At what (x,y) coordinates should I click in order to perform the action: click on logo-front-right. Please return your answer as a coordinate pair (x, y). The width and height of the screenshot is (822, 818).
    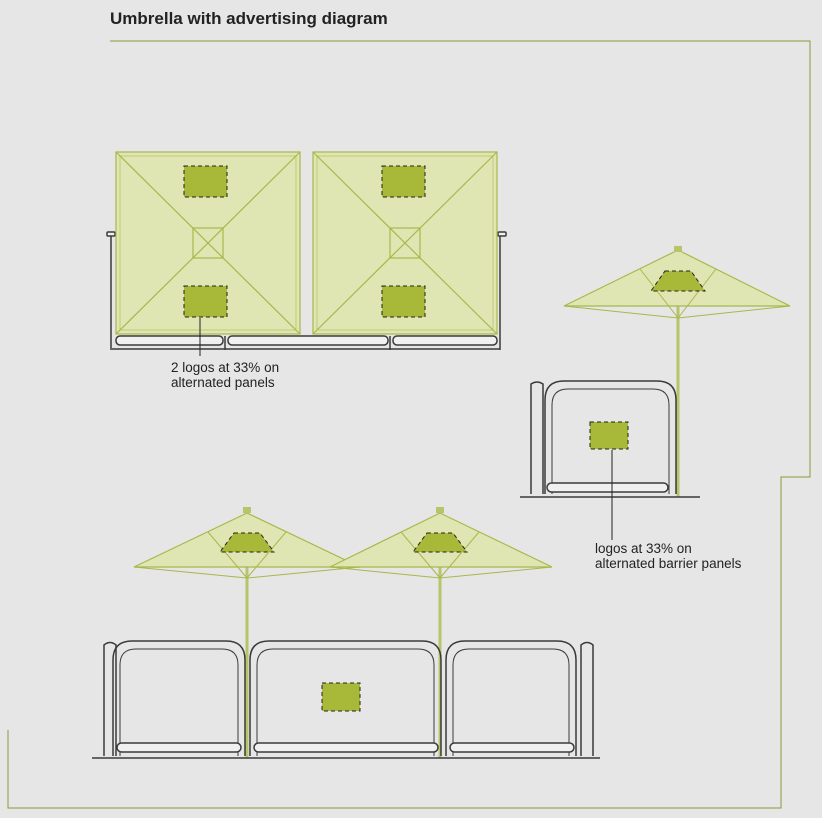
    Looking at the image, I should click on (440, 542).